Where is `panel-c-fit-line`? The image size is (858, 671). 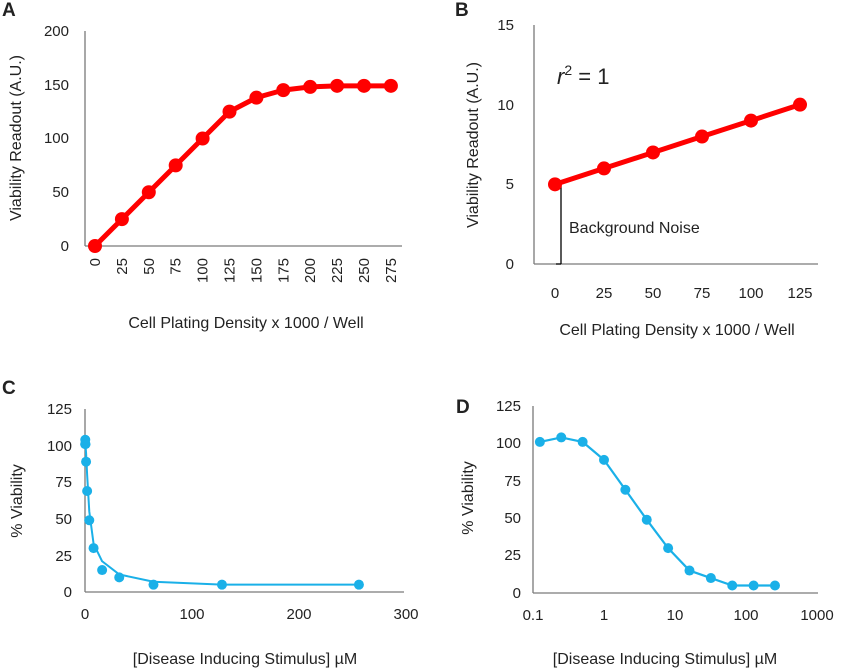 panel-c-fit-line is located at coordinates (221, 512).